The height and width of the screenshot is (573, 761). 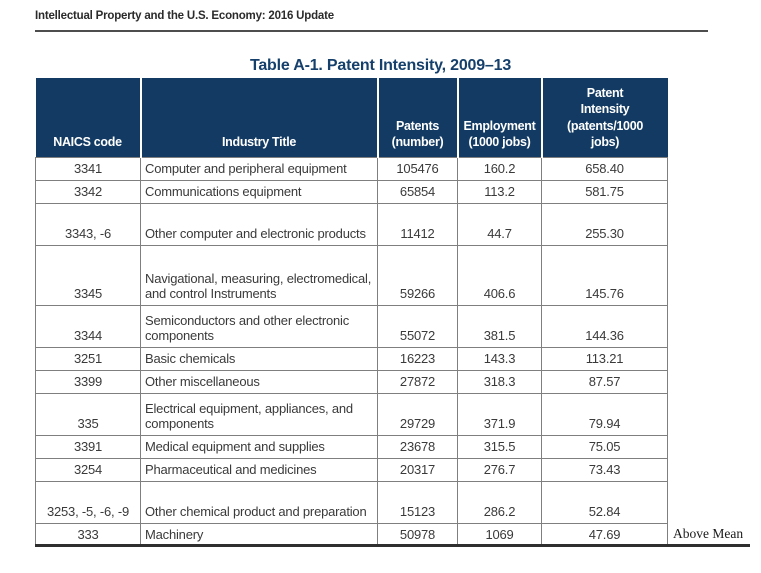 What do you see at coordinates (88, 358) in the screenshot?
I see `naics-code-cell: 3251` at bounding box center [88, 358].